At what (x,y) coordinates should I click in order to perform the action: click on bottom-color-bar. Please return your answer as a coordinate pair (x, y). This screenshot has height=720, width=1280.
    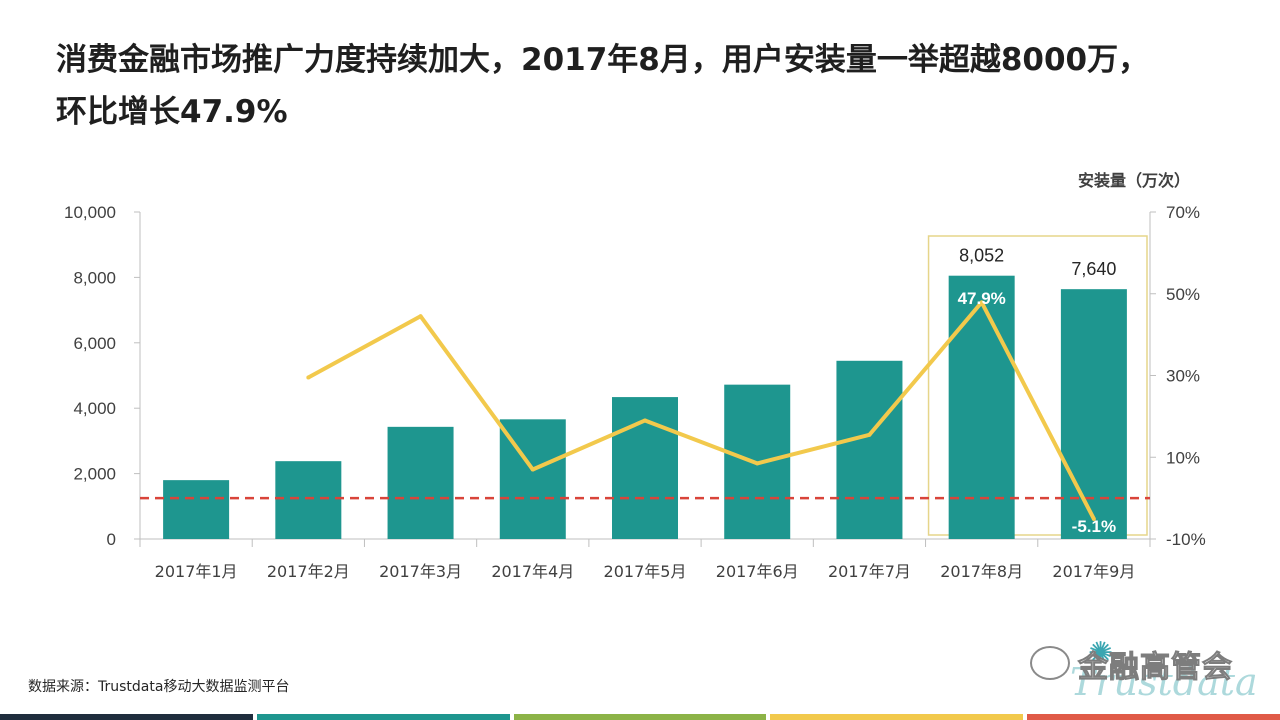
    Looking at the image, I should click on (640, 717).